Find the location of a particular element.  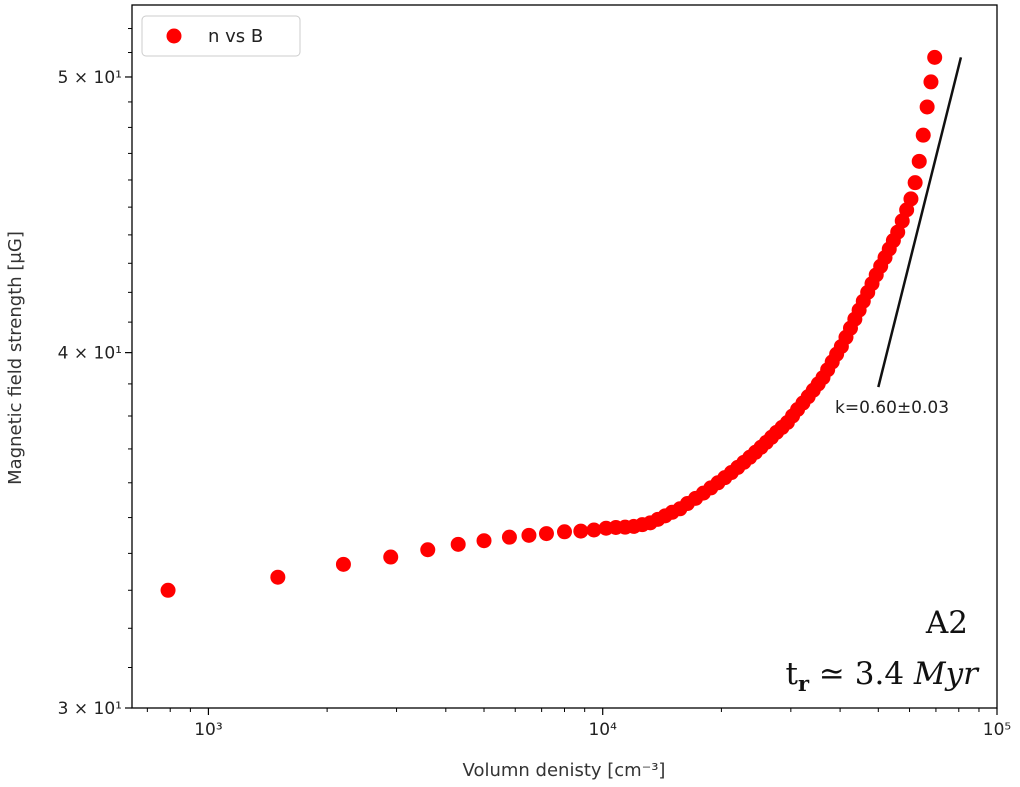

slope-annotation: k=0.60±0.03 is located at coordinates (892, 408).